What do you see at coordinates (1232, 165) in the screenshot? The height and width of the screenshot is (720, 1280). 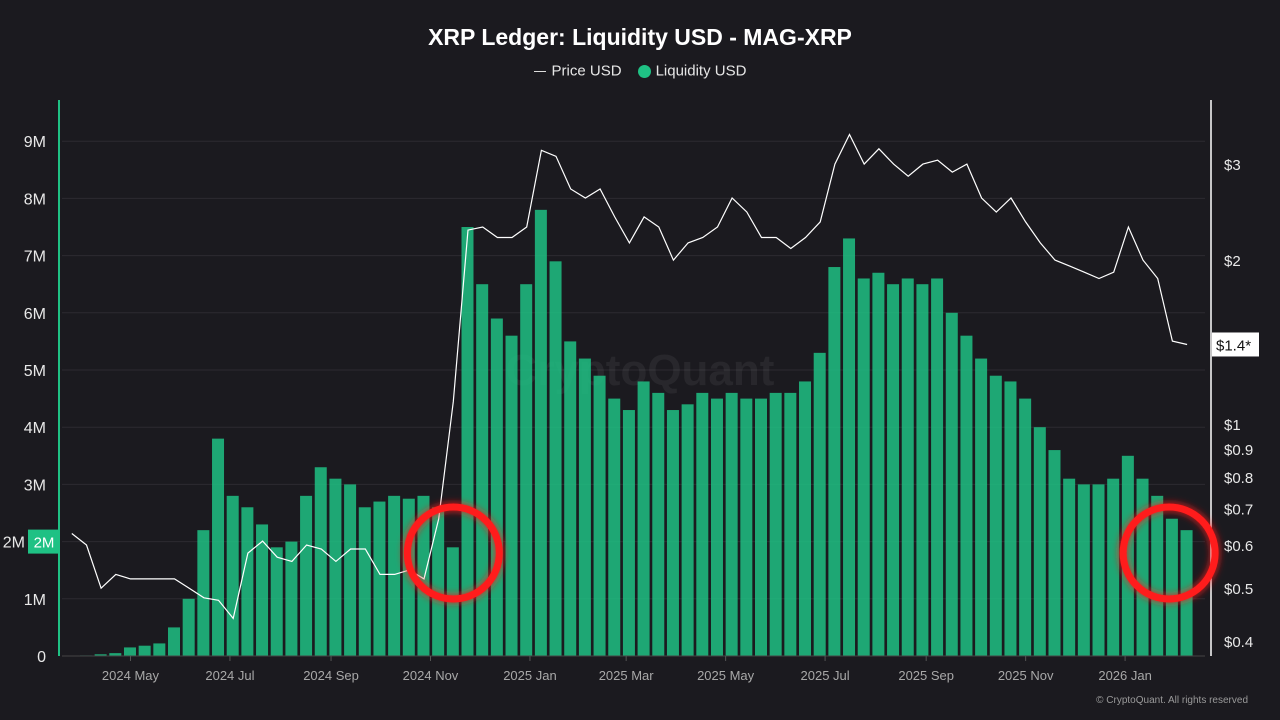 I see `y-right-tick-label: $3` at bounding box center [1232, 165].